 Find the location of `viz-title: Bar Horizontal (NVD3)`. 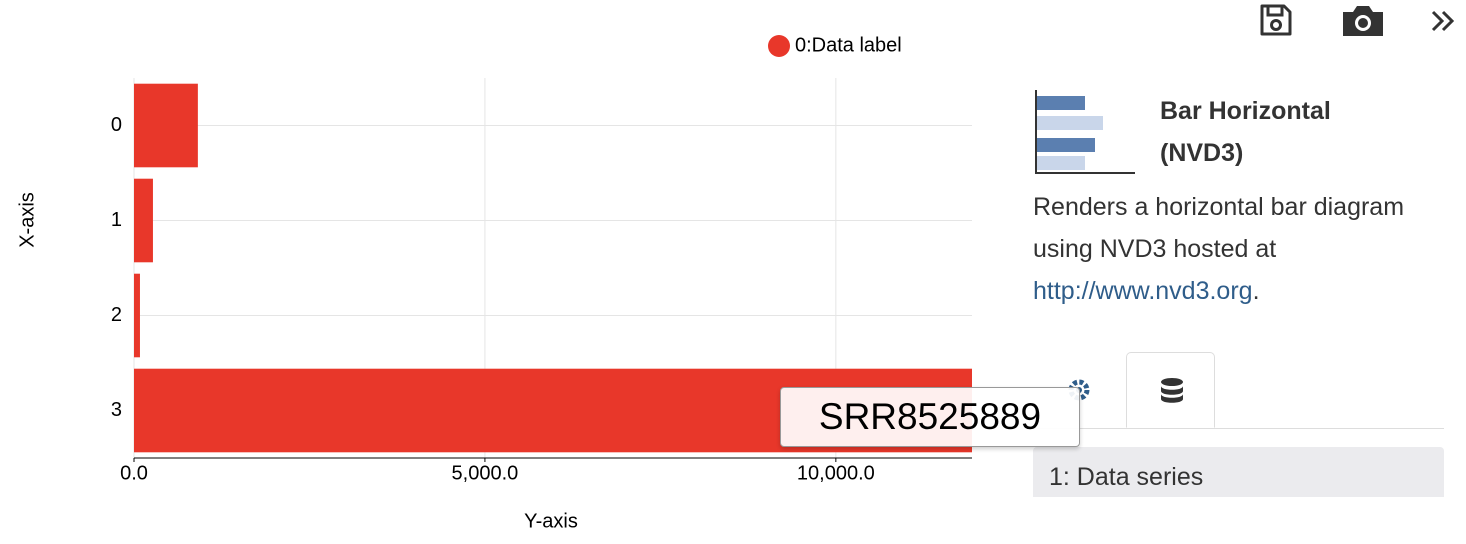

viz-title: Bar Horizontal (NVD3) is located at coordinates (1245, 132).